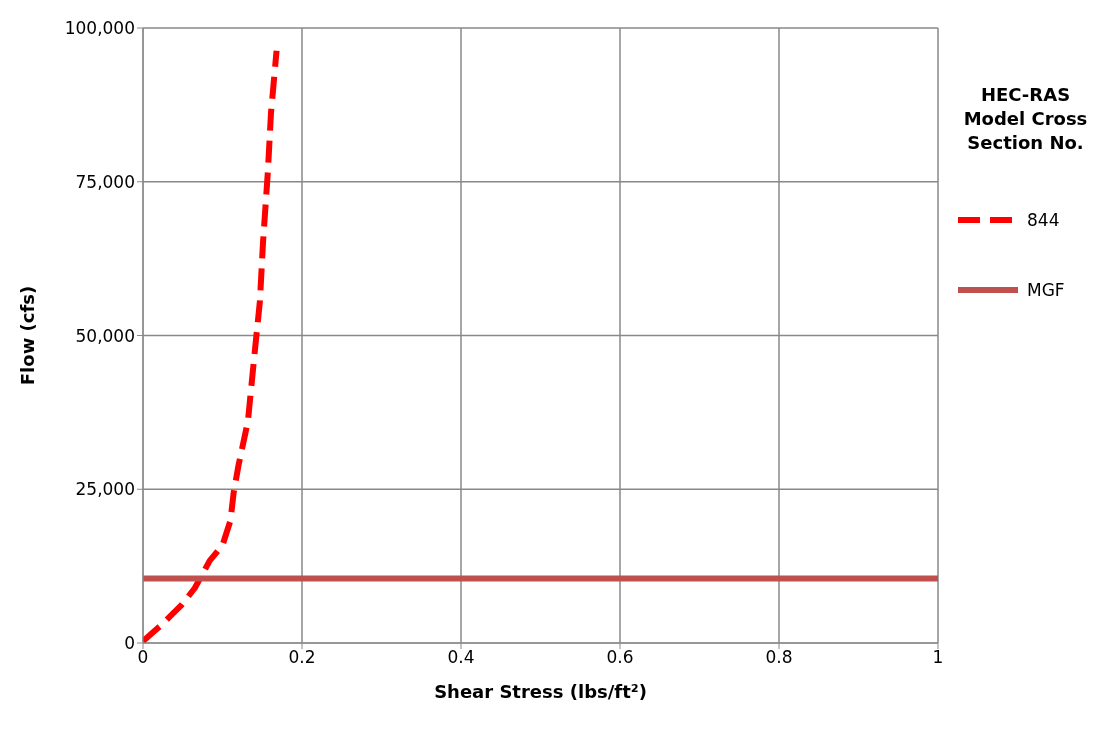 Image resolution: width=1107 pixels, height=731 pixels. Describe the element at coordinates (129, 643) in the screenshot. I see `y-tick-label: 0` at that location.